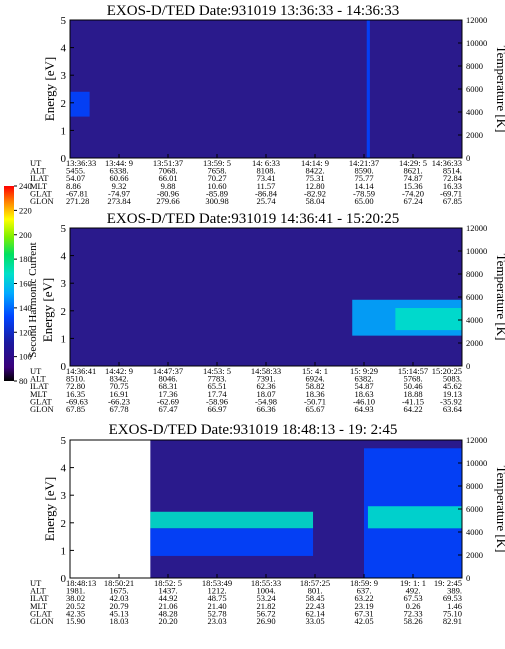 Image resolution: width=505 pixels, height=649 pixels. I want to click on panel-3-nodata, so click(110, 509).